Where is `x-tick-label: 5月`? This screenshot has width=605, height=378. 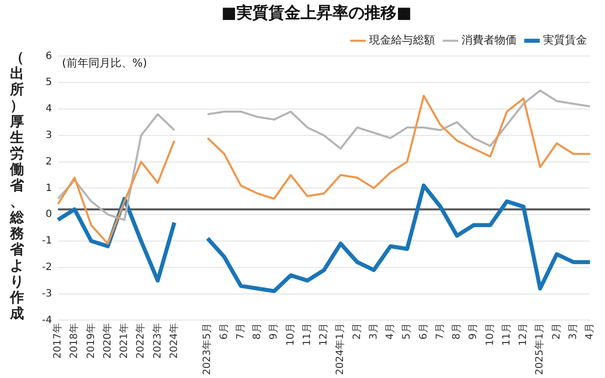
x-tick-label: 5月 is located at coordinates (407, 331).